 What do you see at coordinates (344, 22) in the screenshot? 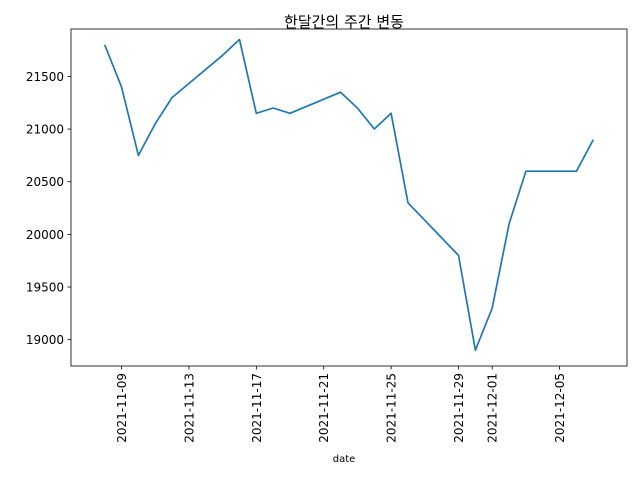
I see `chart-title: 한달간의 주간 변동` at bounding box center [344, 22].